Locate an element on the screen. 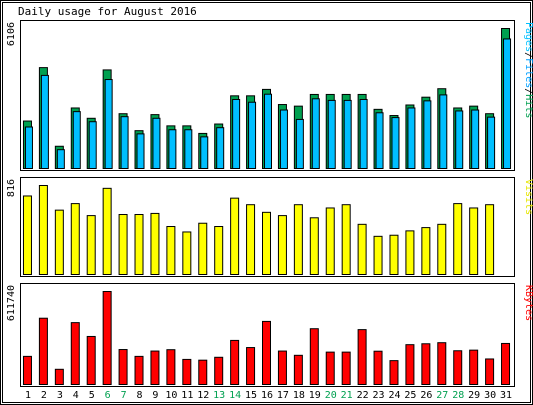 Image resolution: width=533 pixels, height=405 pixels. panel-traffic-y-max-label: 6106 is located at coordinates (11, 34).